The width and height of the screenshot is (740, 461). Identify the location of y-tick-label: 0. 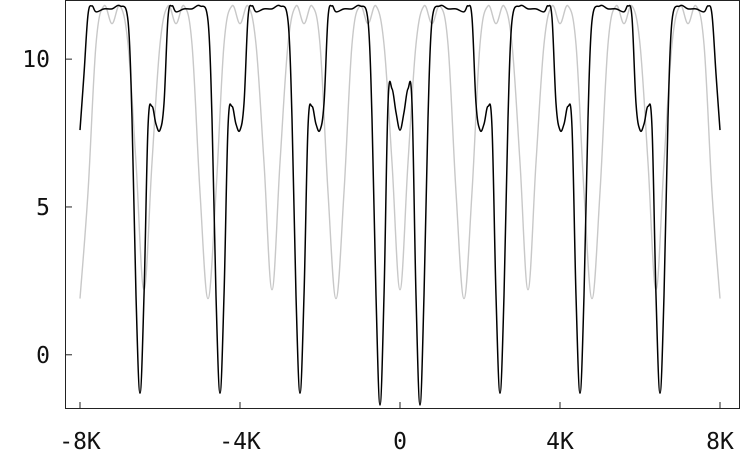
(43, 356).